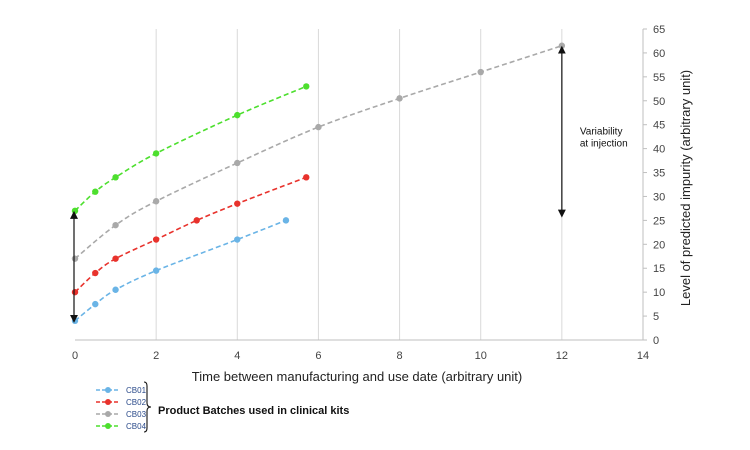 Image resolution: width=750 pixels, height=450 pixels. I want to click on legend: CB01 CB02 CB03 CB04, so click(124, 407).